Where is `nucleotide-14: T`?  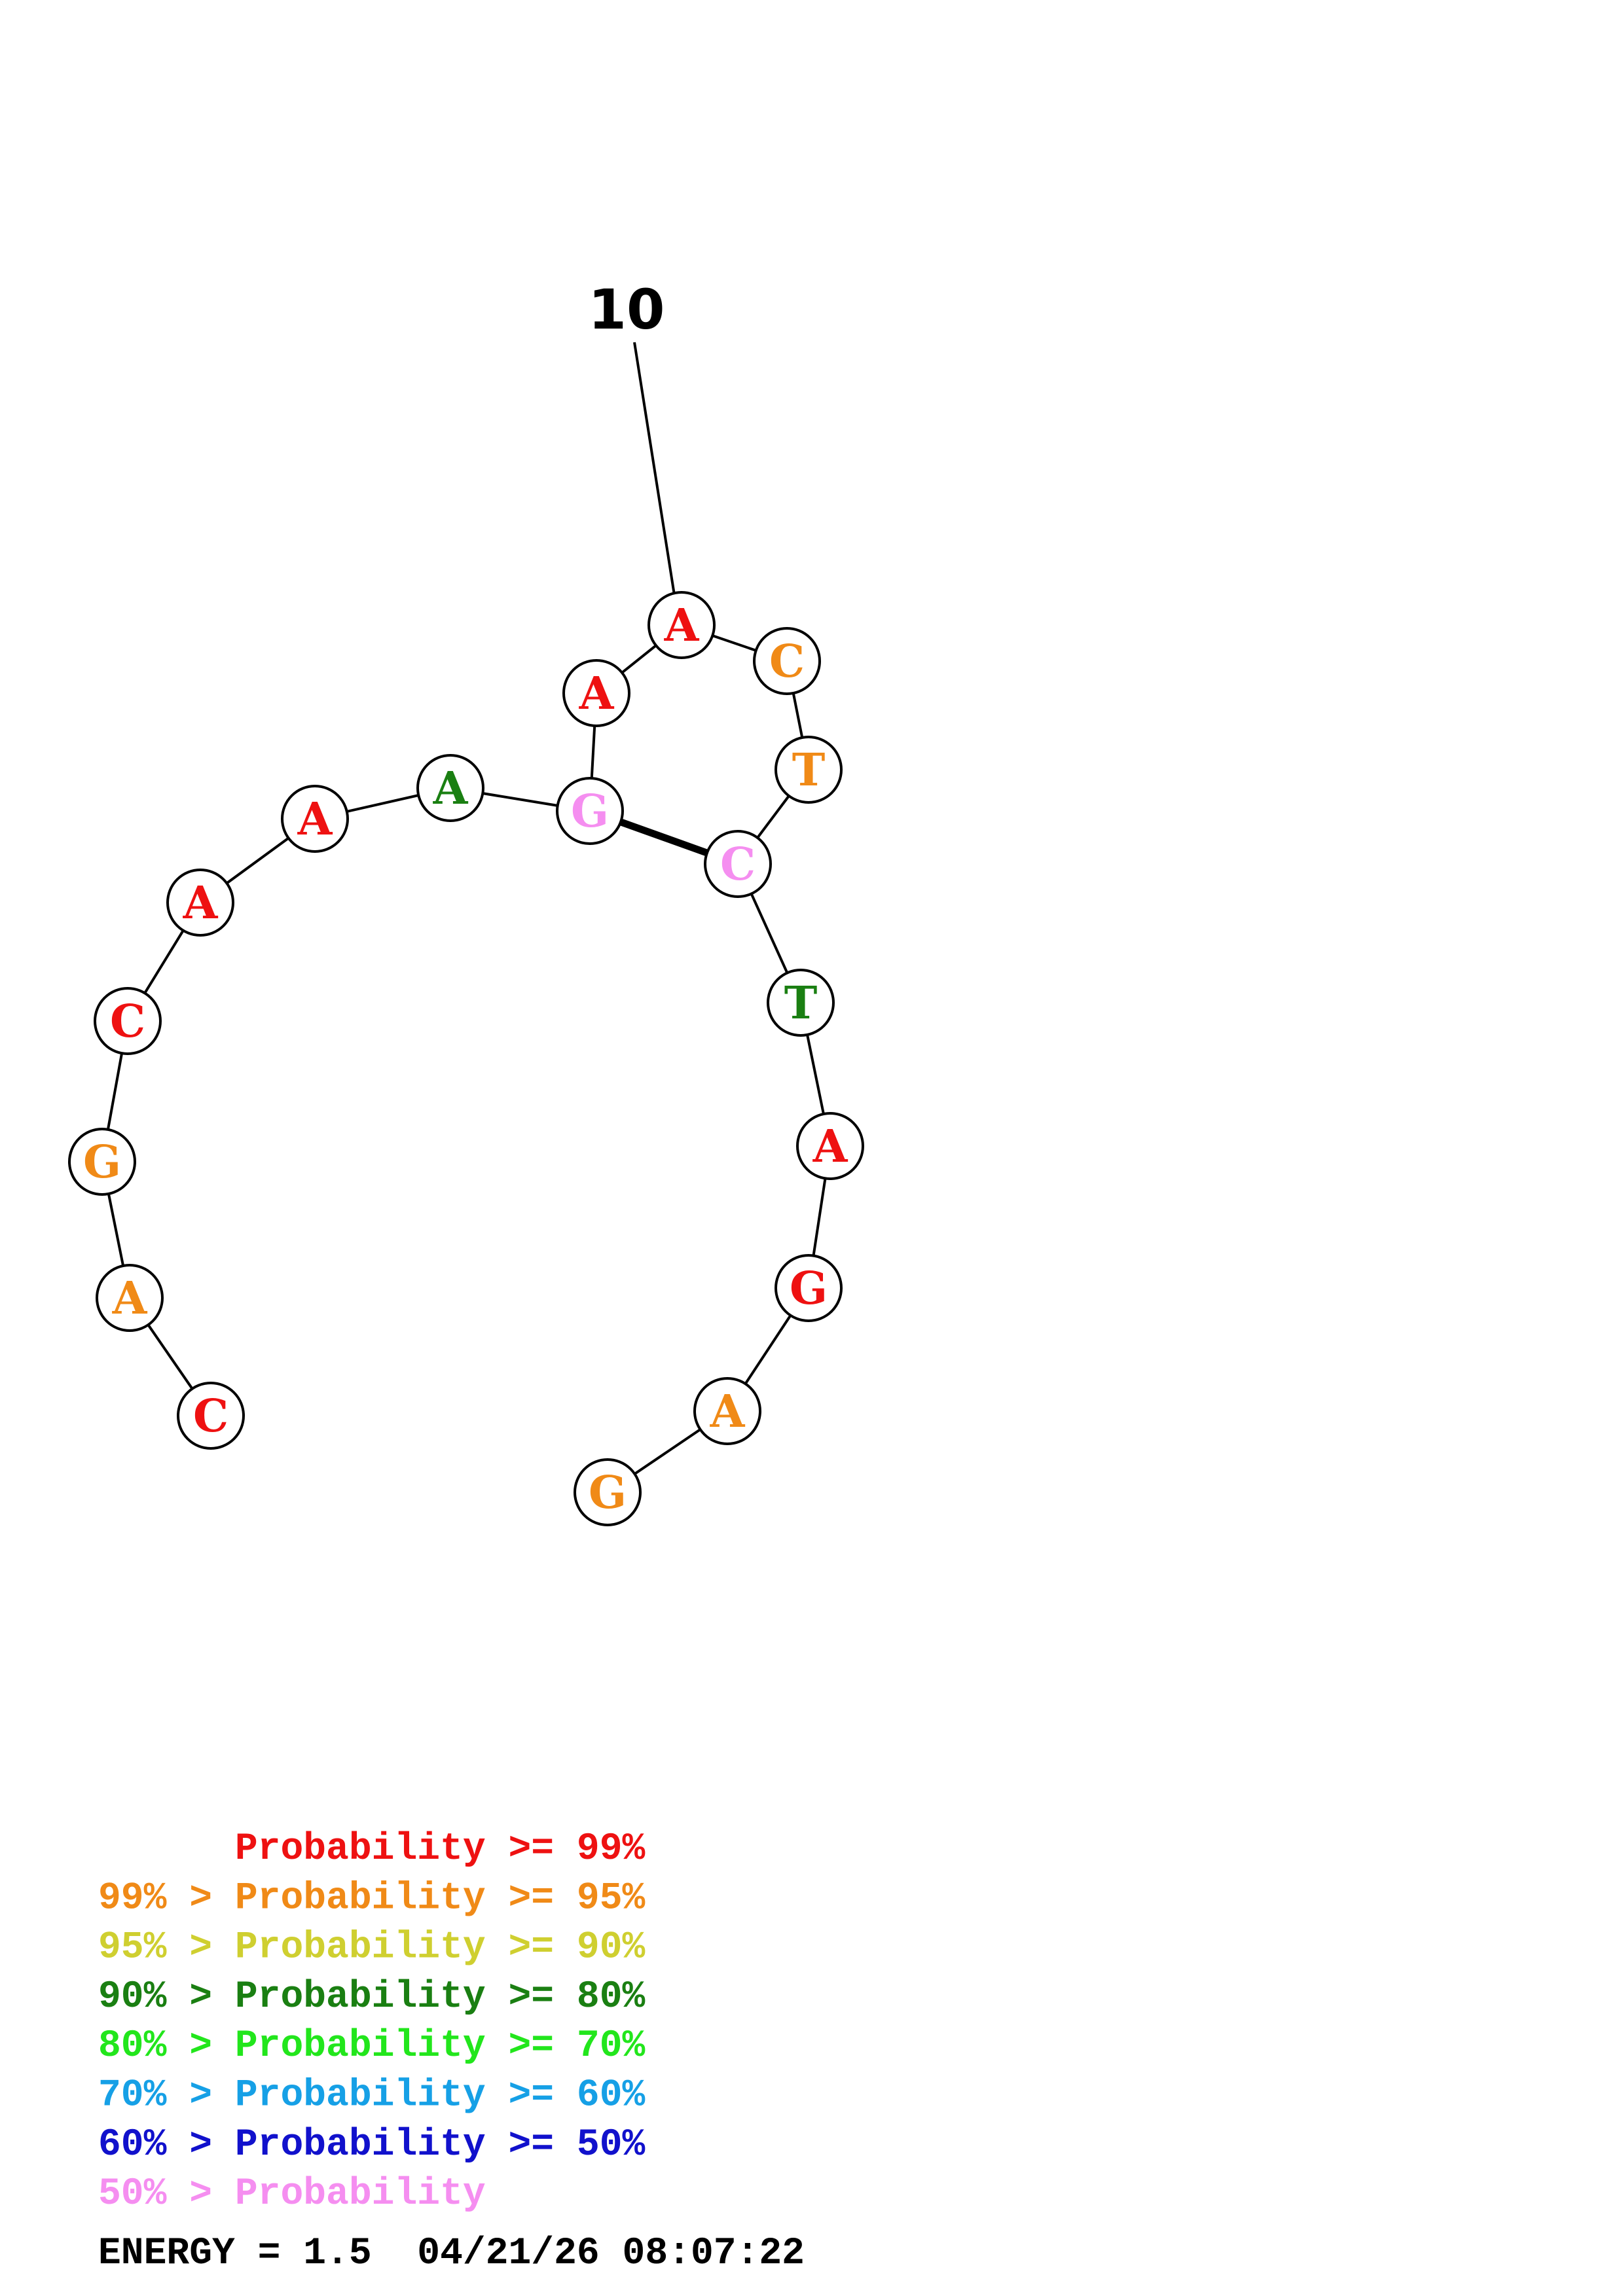 nucleotide-14: T is located at coordinates (801, 1003).